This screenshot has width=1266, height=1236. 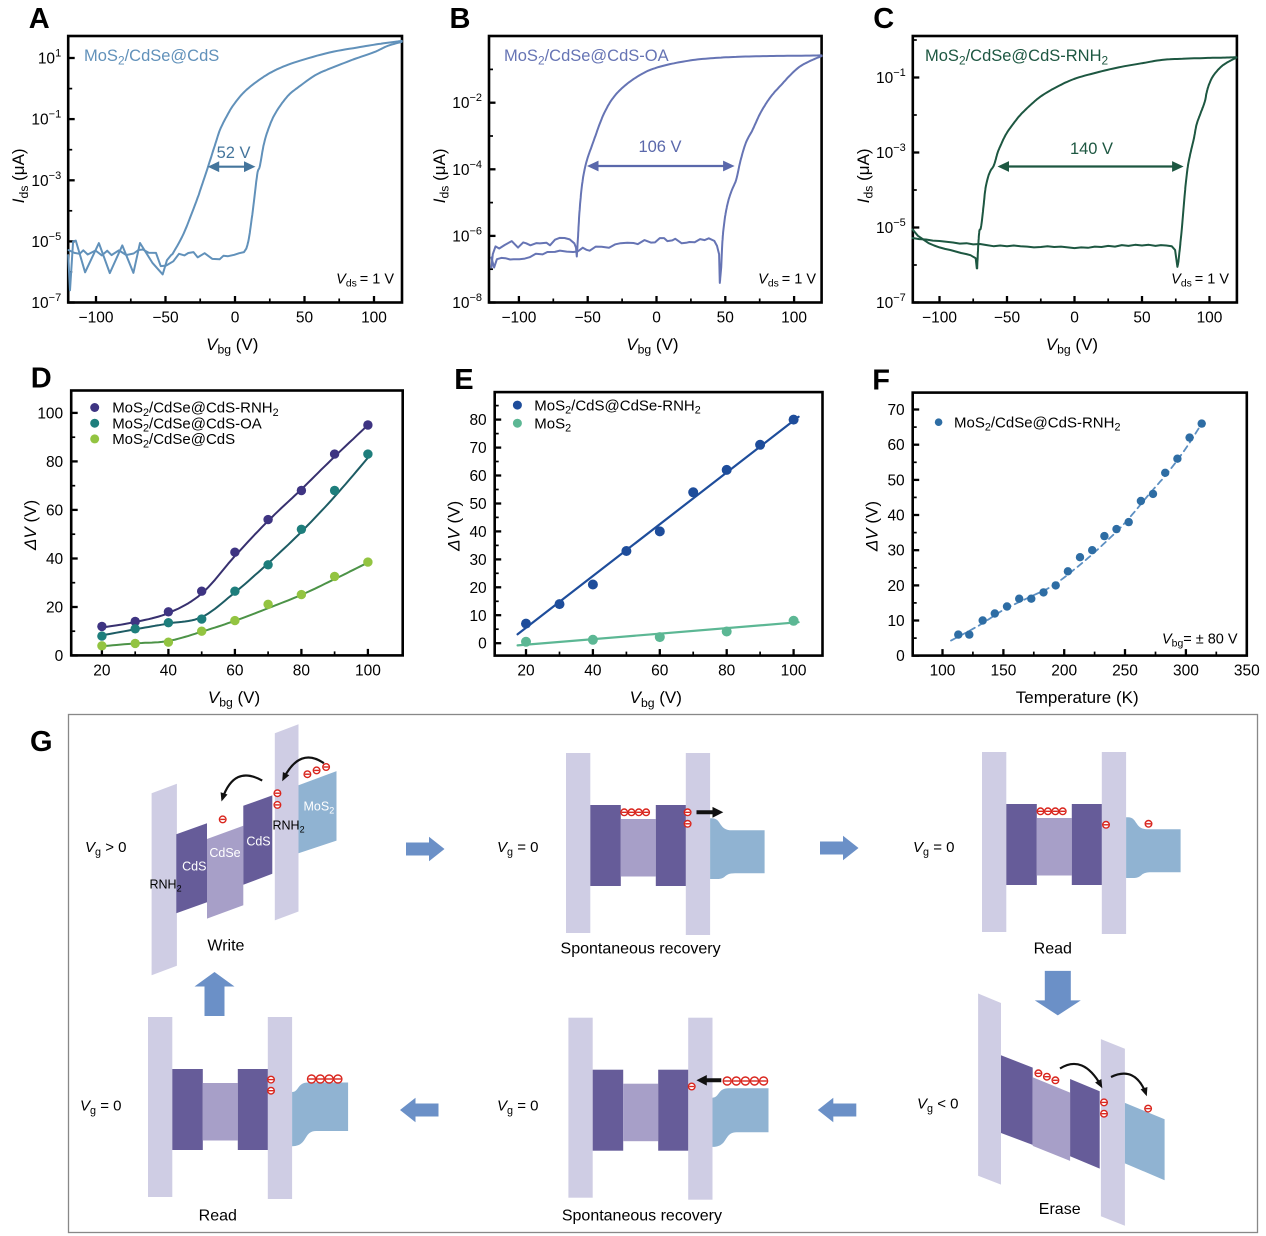 What do you see at coordinates (460, 19) in the screenshot?
I see `svg-text: B` at bounding box center [460, 19].